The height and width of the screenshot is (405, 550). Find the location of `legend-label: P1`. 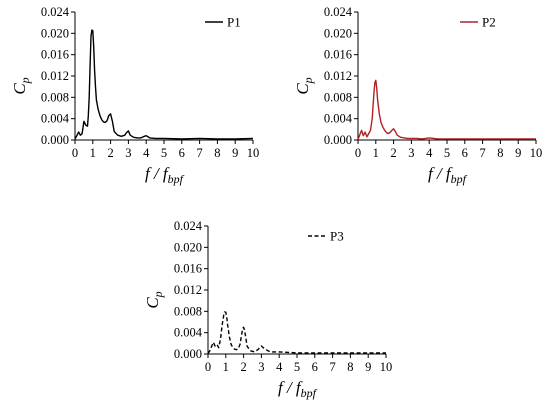

legend-label: P1 is located at coordinates (234, 22).